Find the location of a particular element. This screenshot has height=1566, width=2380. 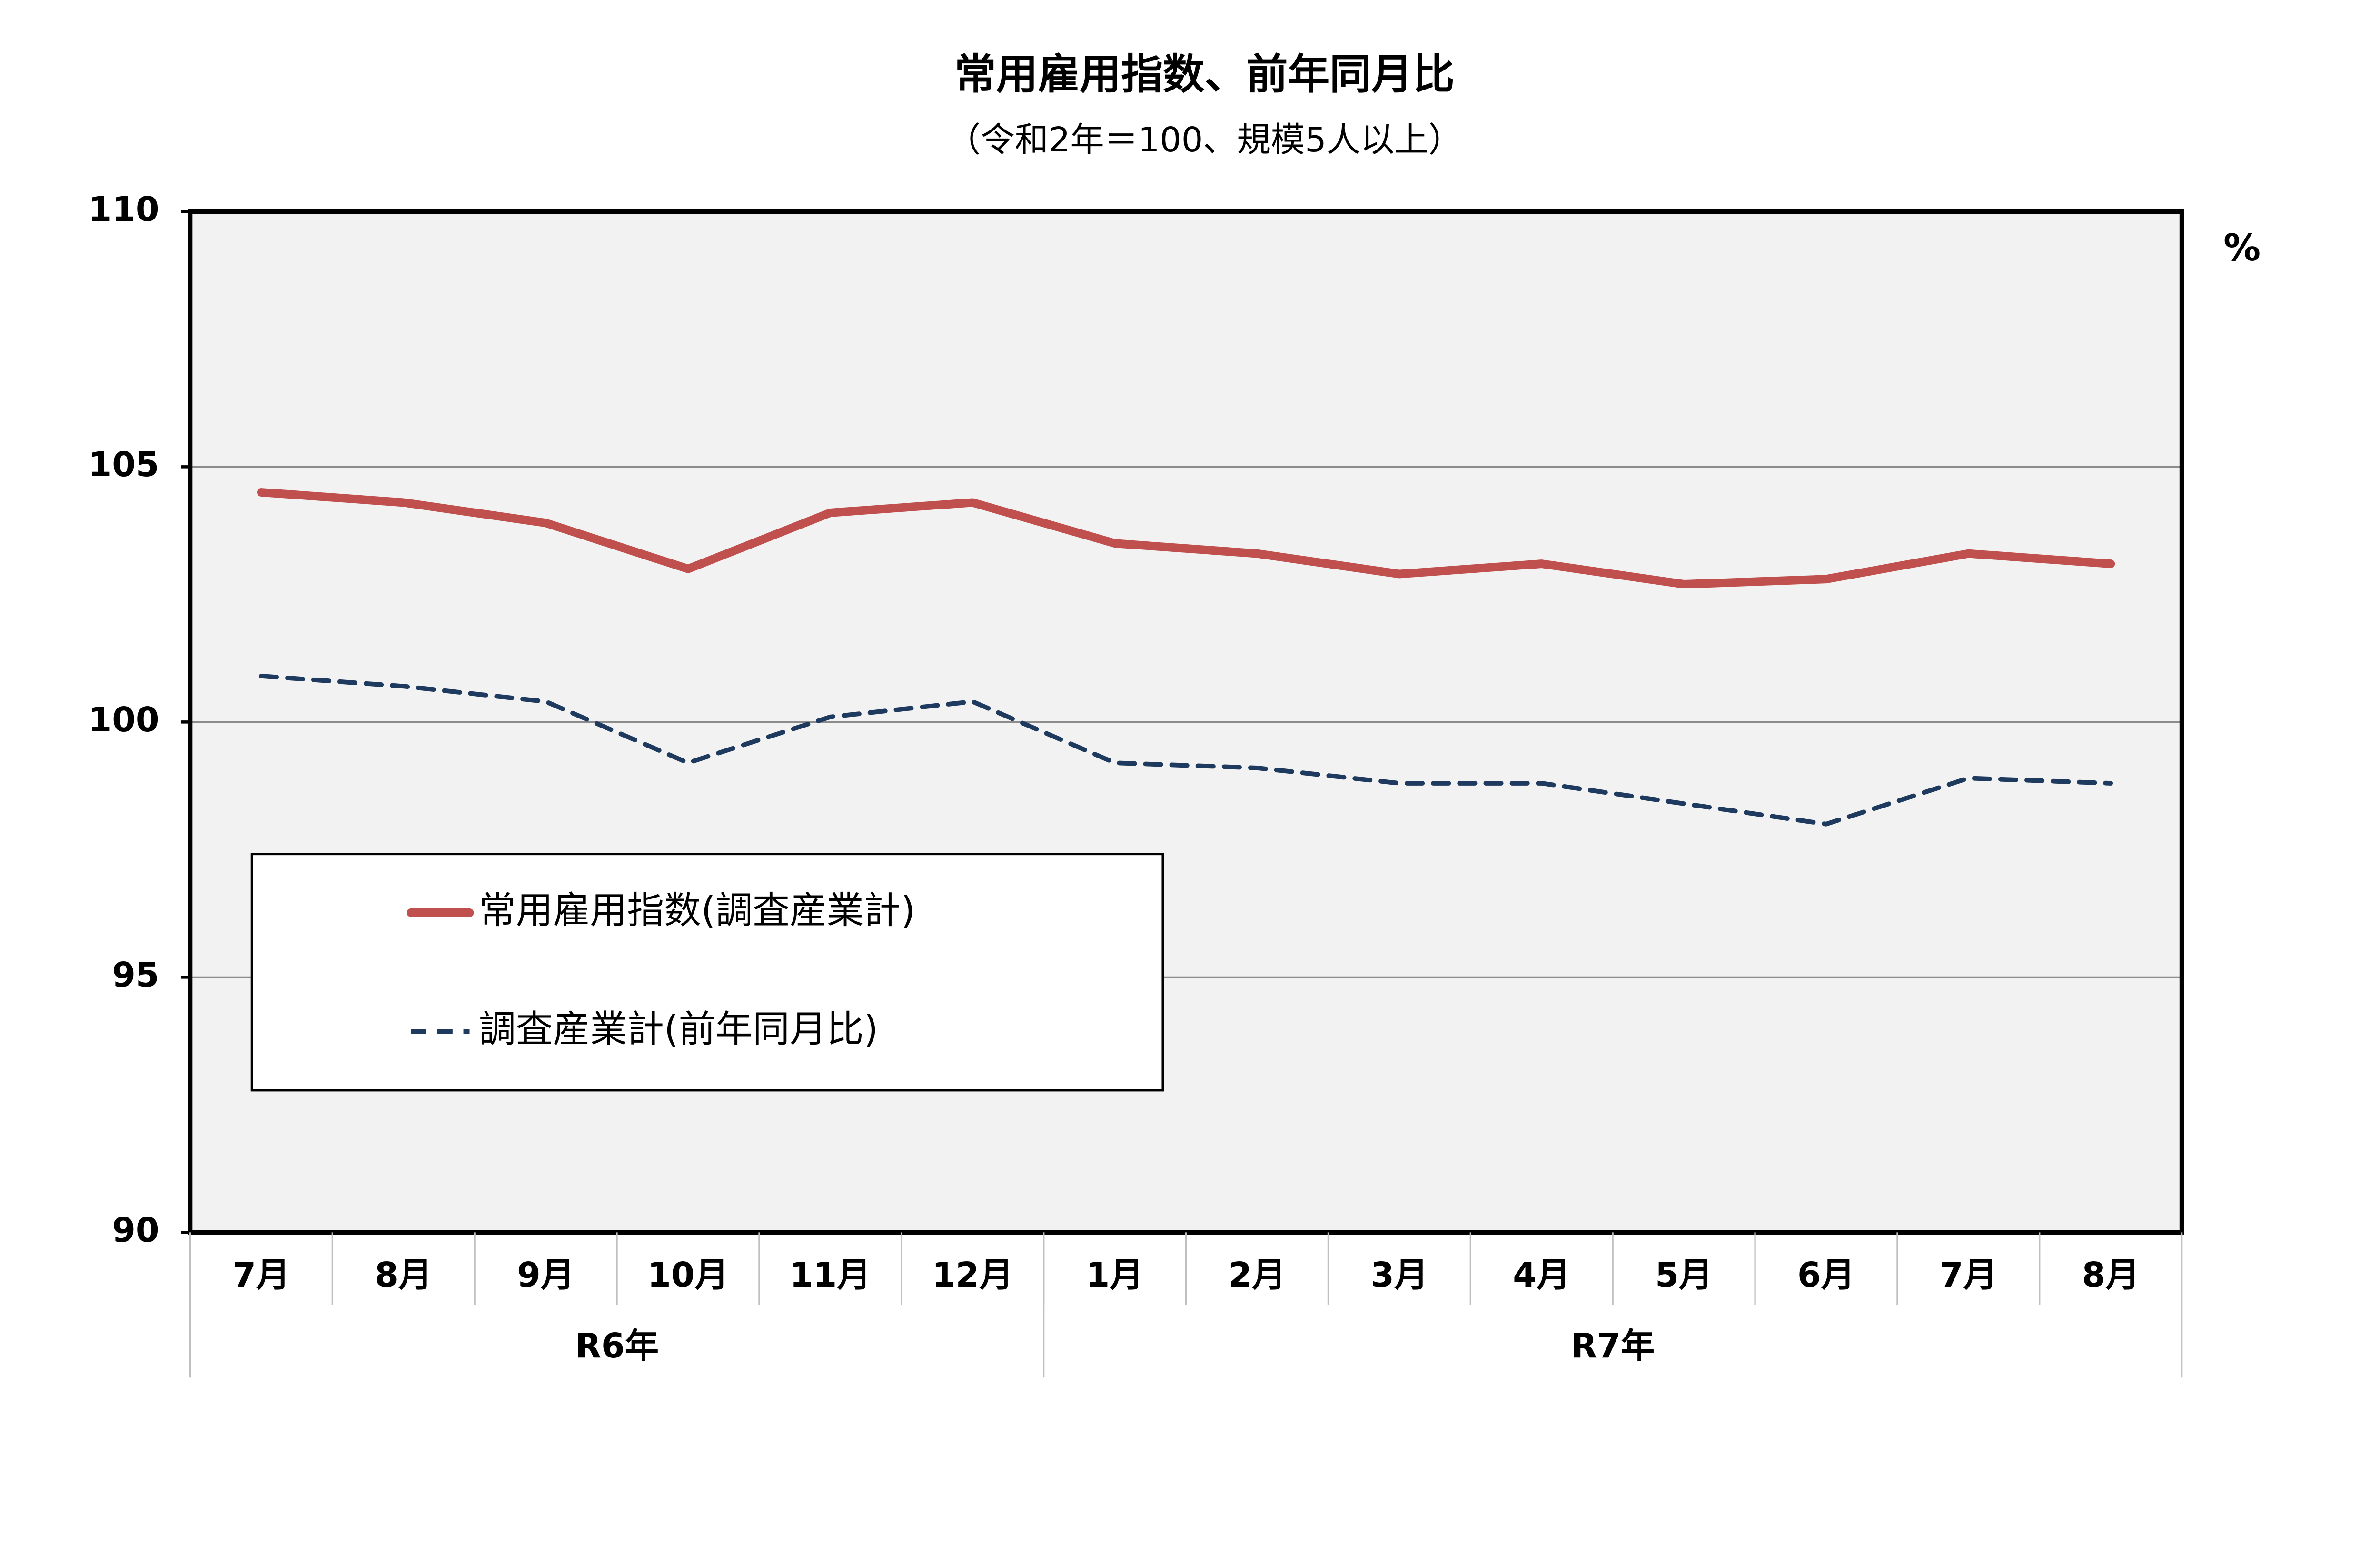

chart-title: 常用雇用指数、前年同月比 is located at coordinates (1204, 74).